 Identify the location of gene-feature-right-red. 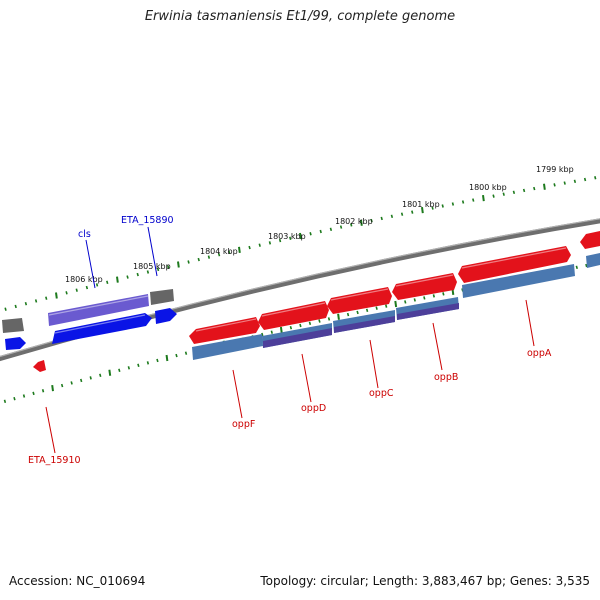
(590, 240).